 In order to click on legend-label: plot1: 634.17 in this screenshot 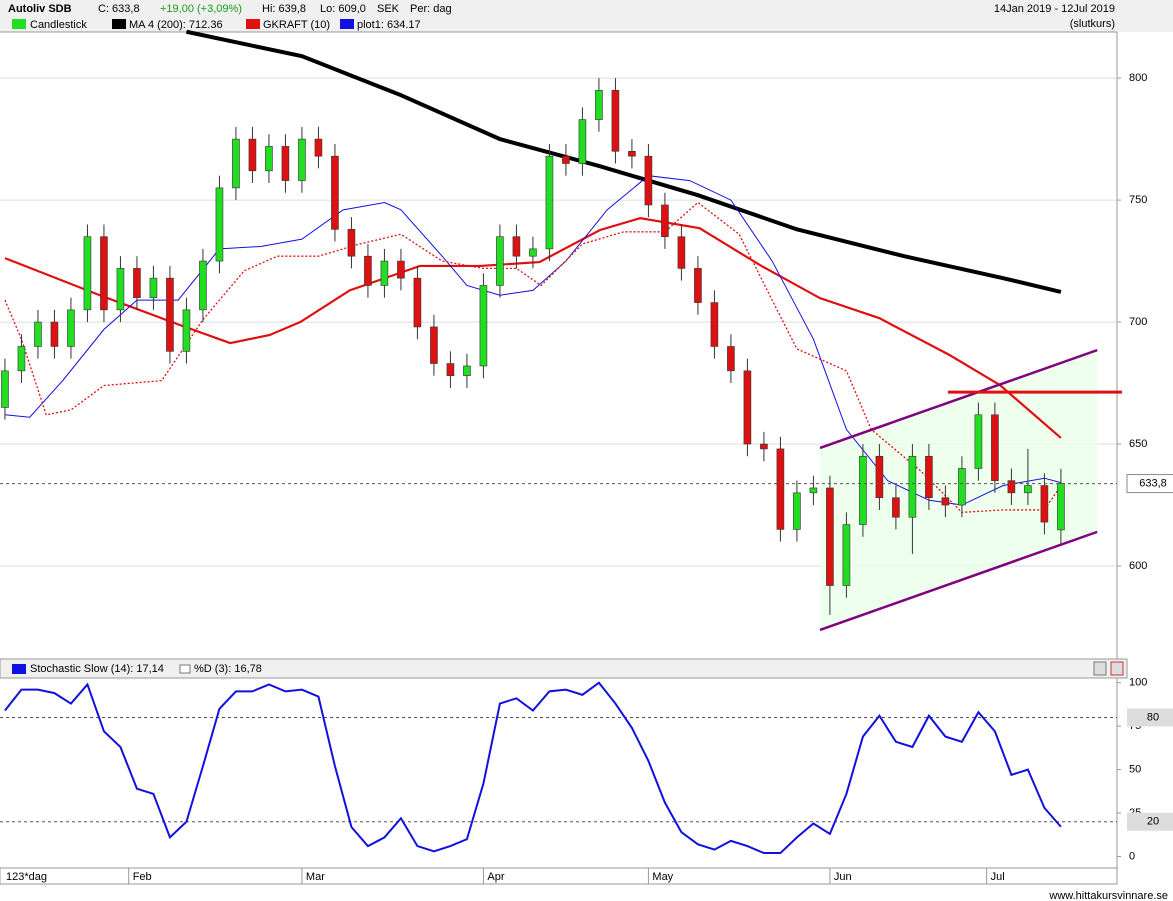, I will do `click(389, 25)`.